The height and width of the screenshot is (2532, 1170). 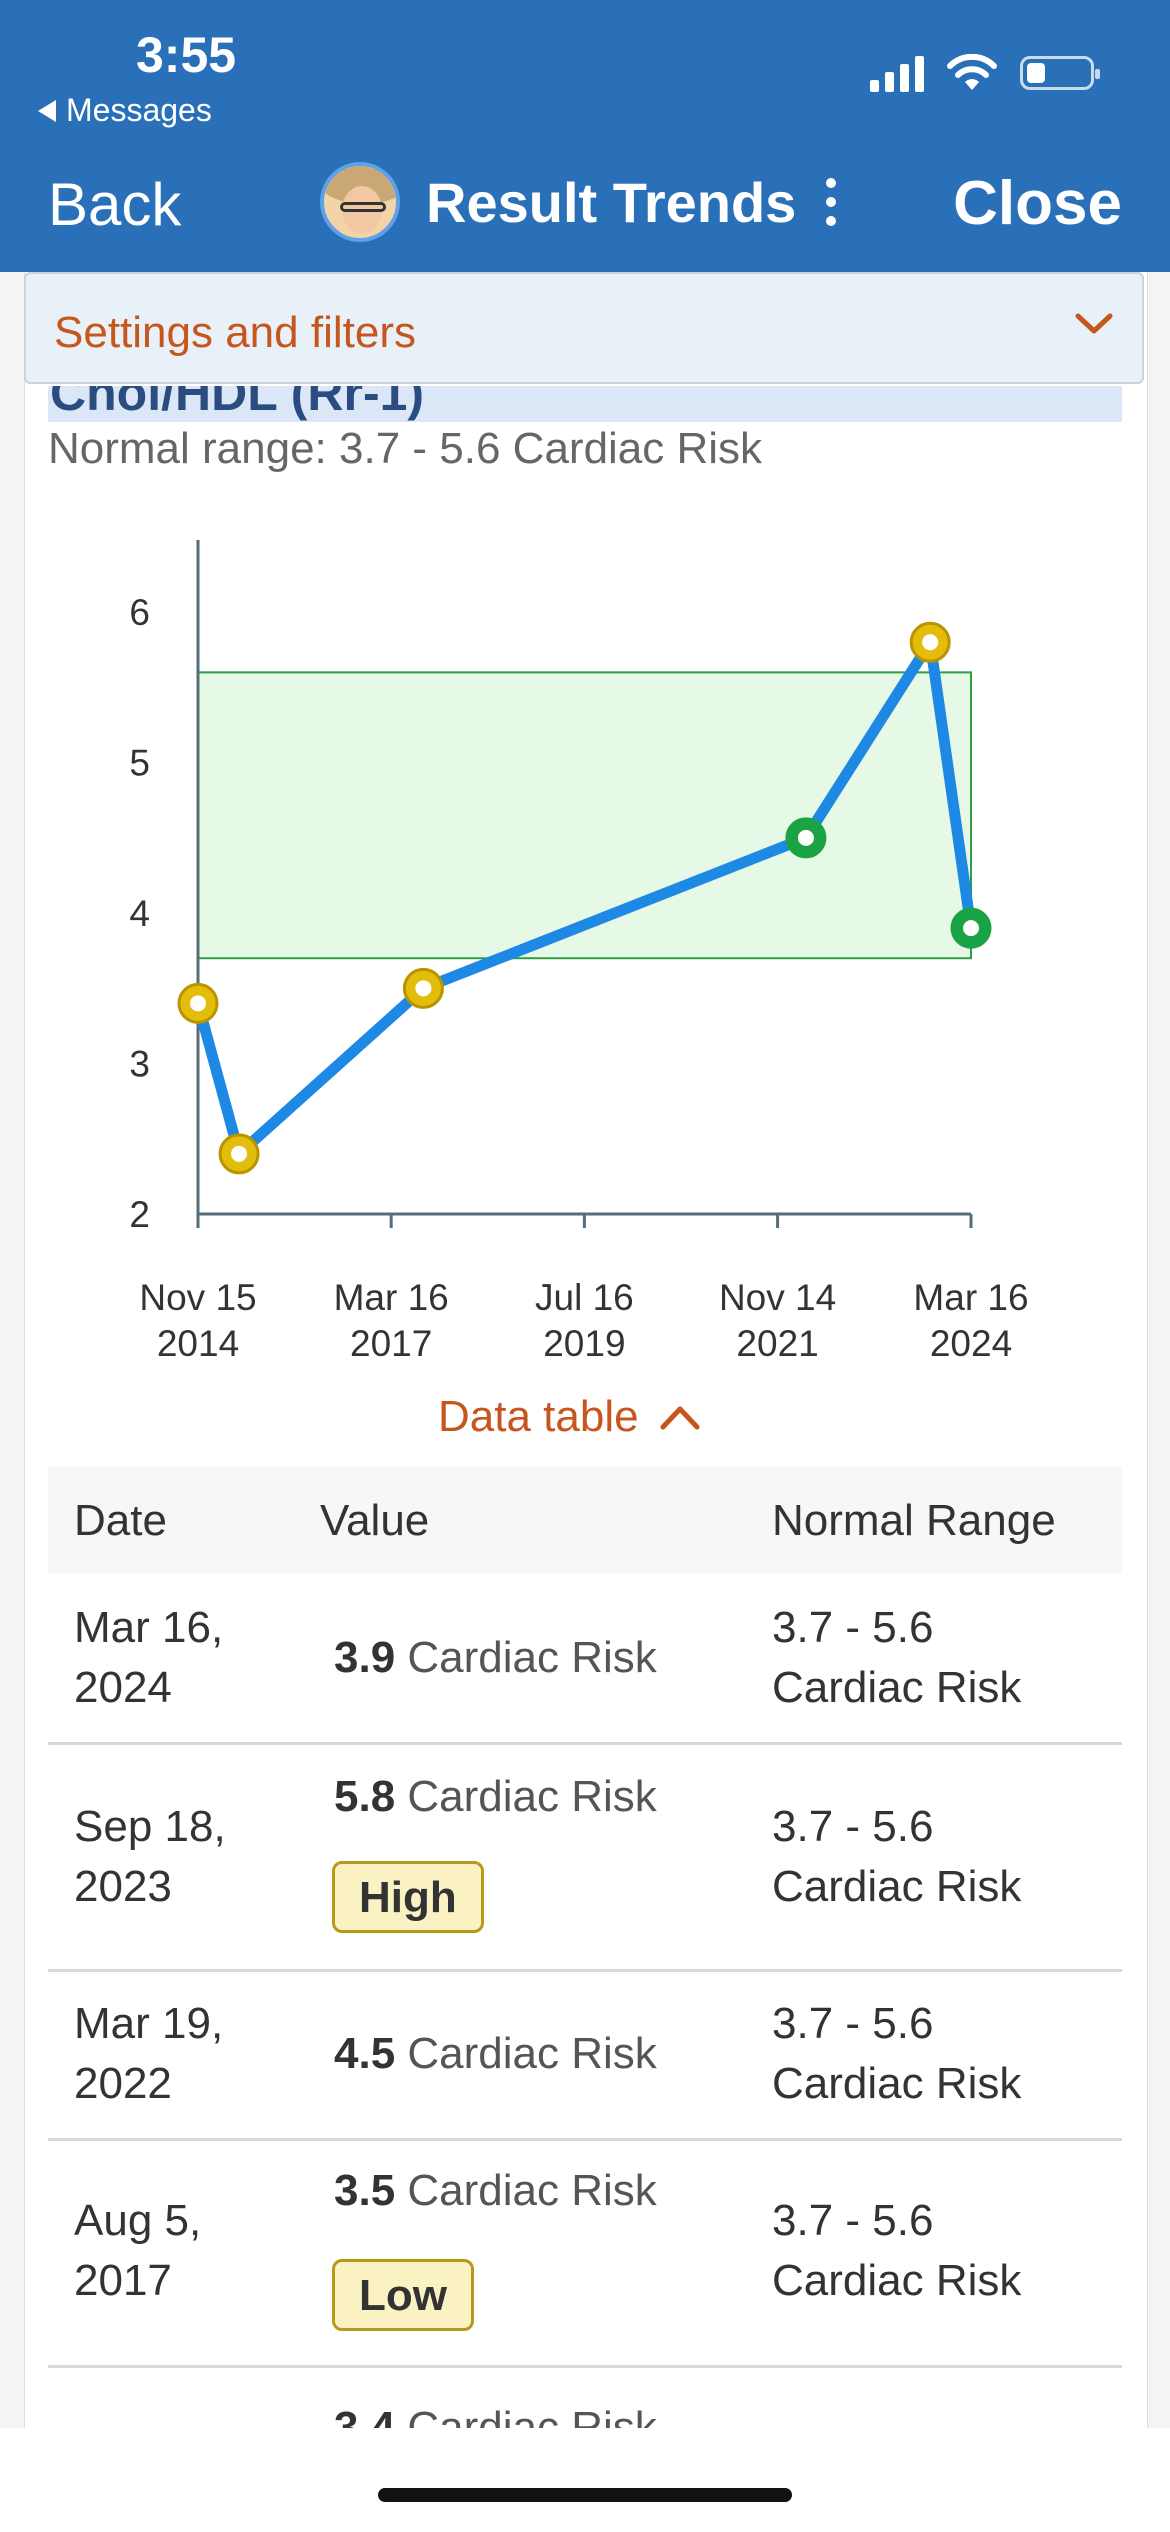 I want to click on x-tick-label: Jul 16, so click(x=584, y=1297).